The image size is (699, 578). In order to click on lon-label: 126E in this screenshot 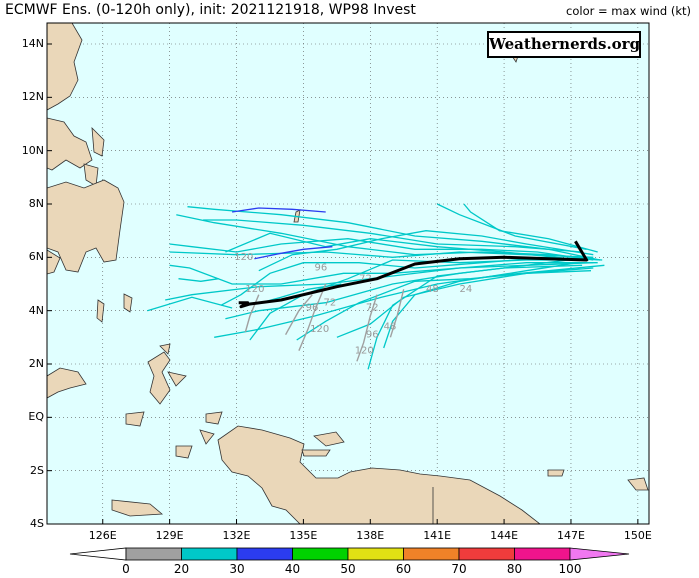, I will do `click(102, 535)`.